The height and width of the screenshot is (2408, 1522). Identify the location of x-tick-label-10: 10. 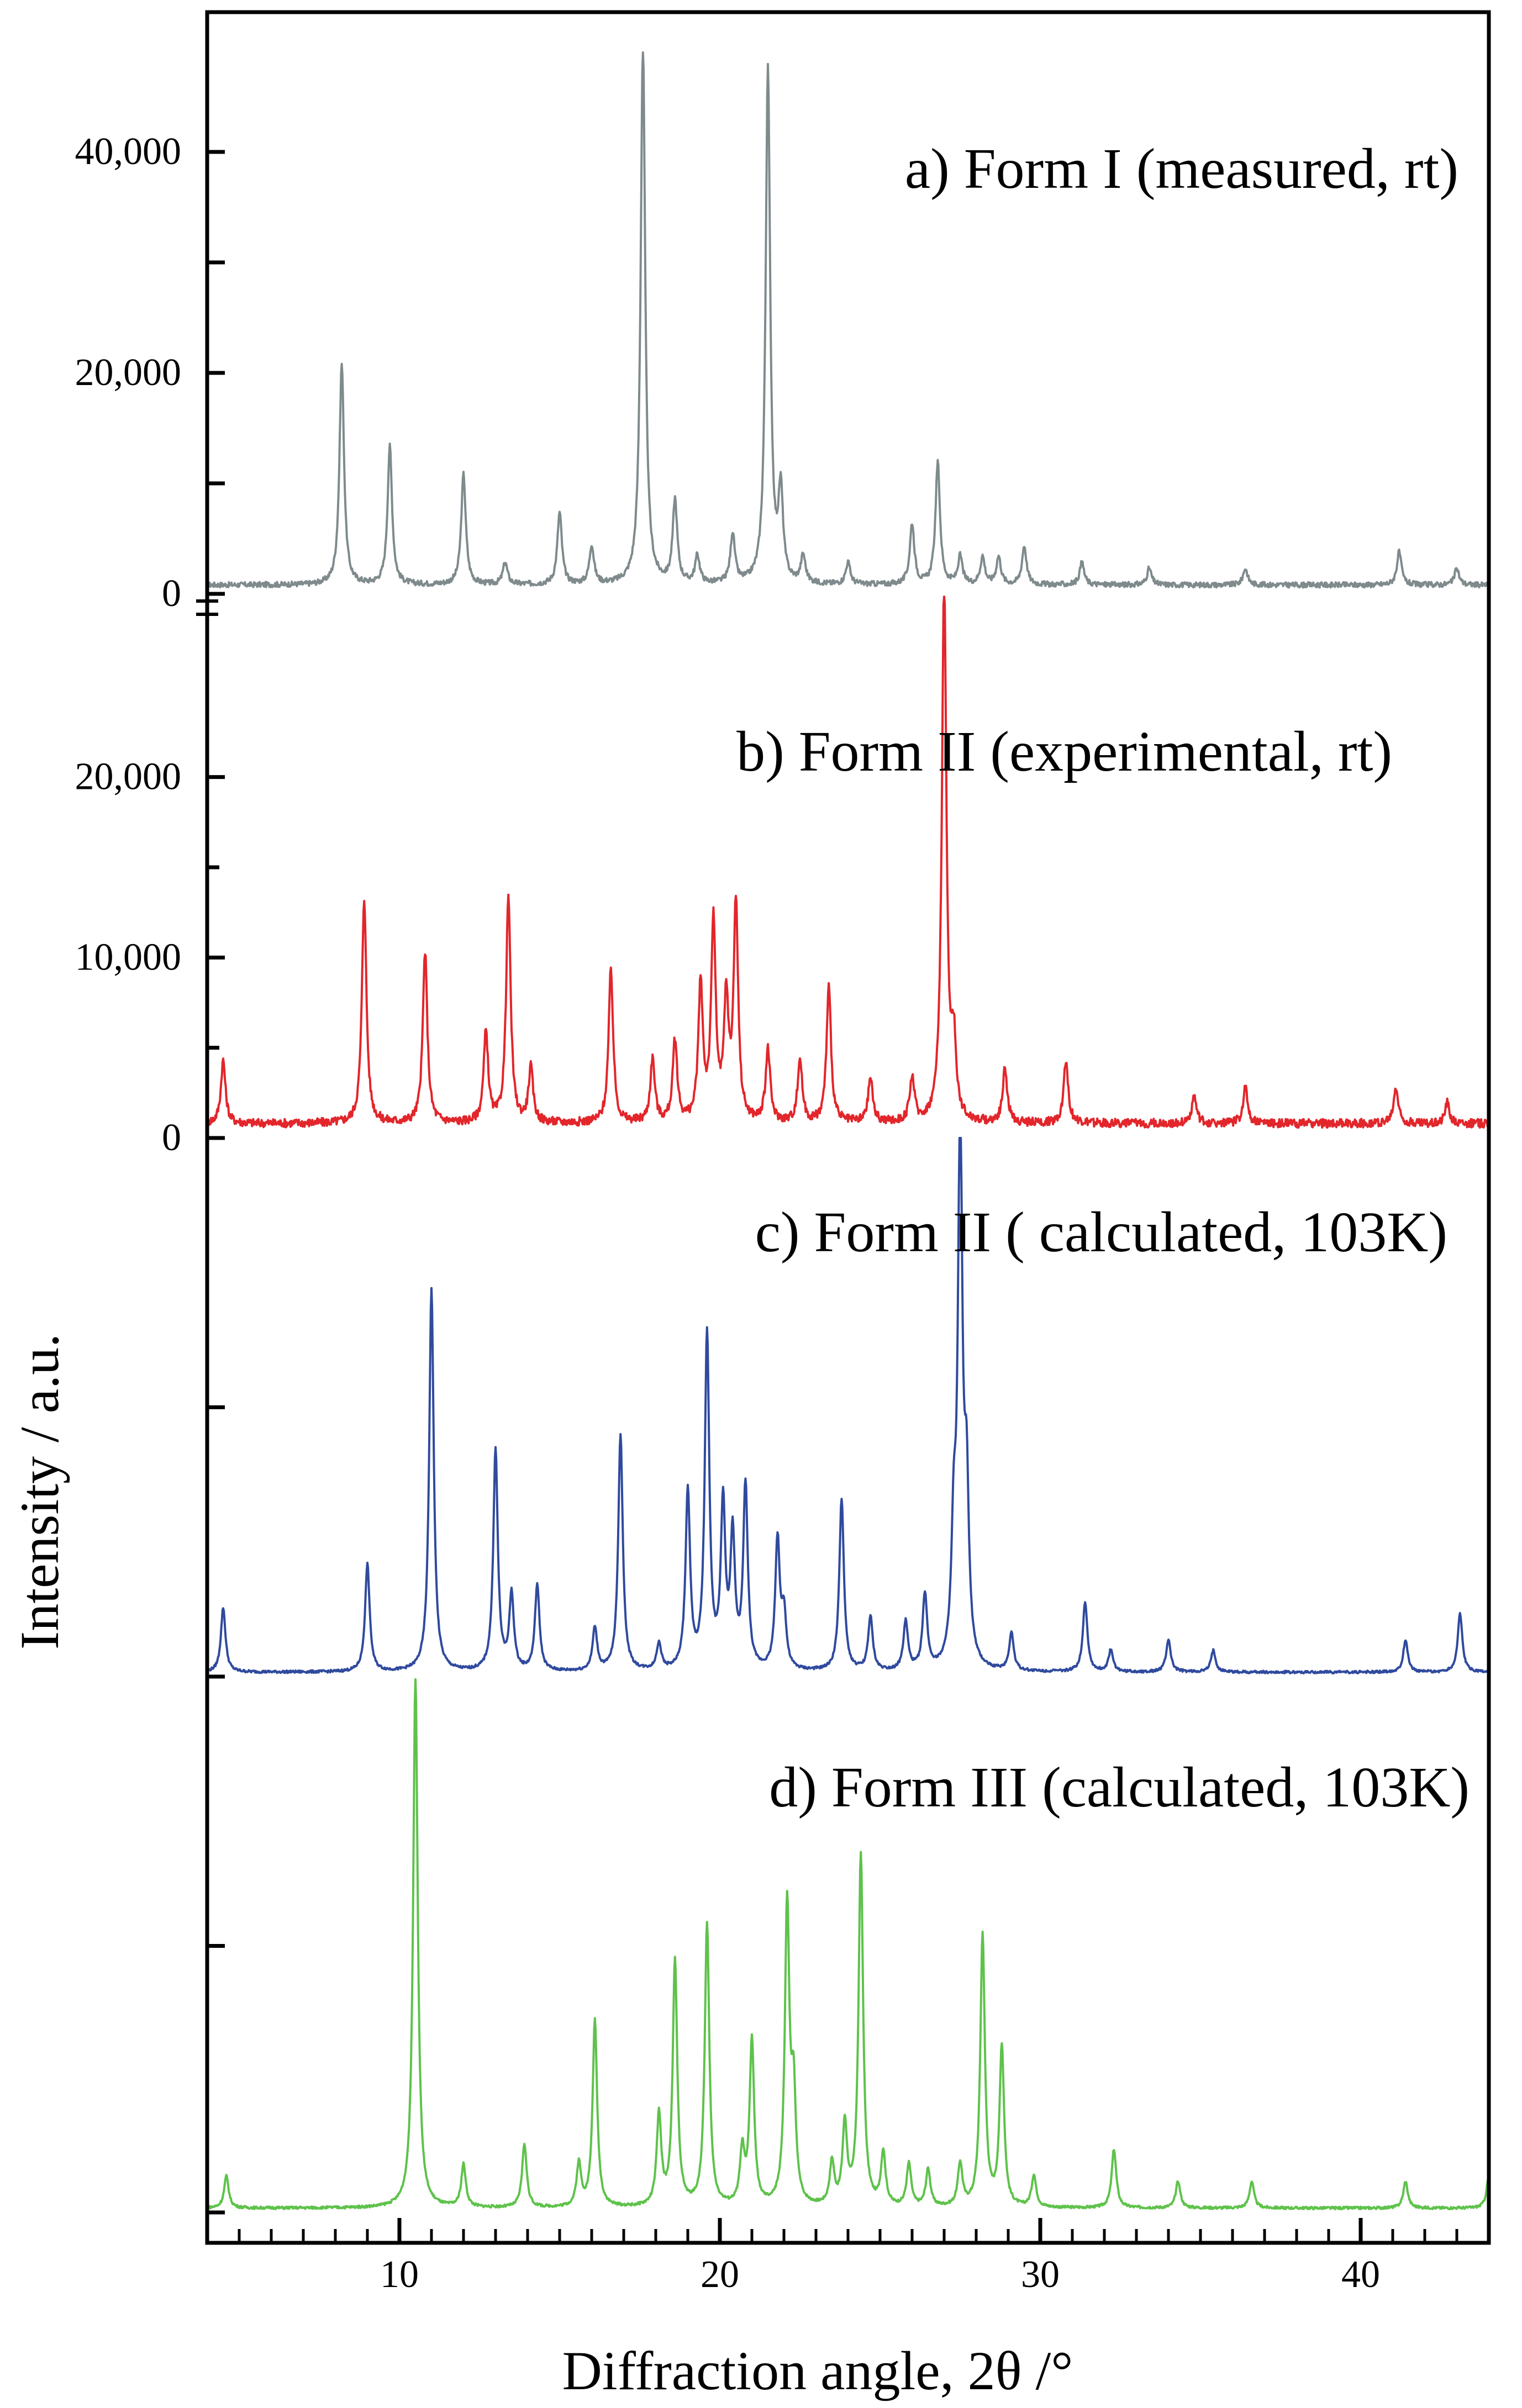
(399, 2274).